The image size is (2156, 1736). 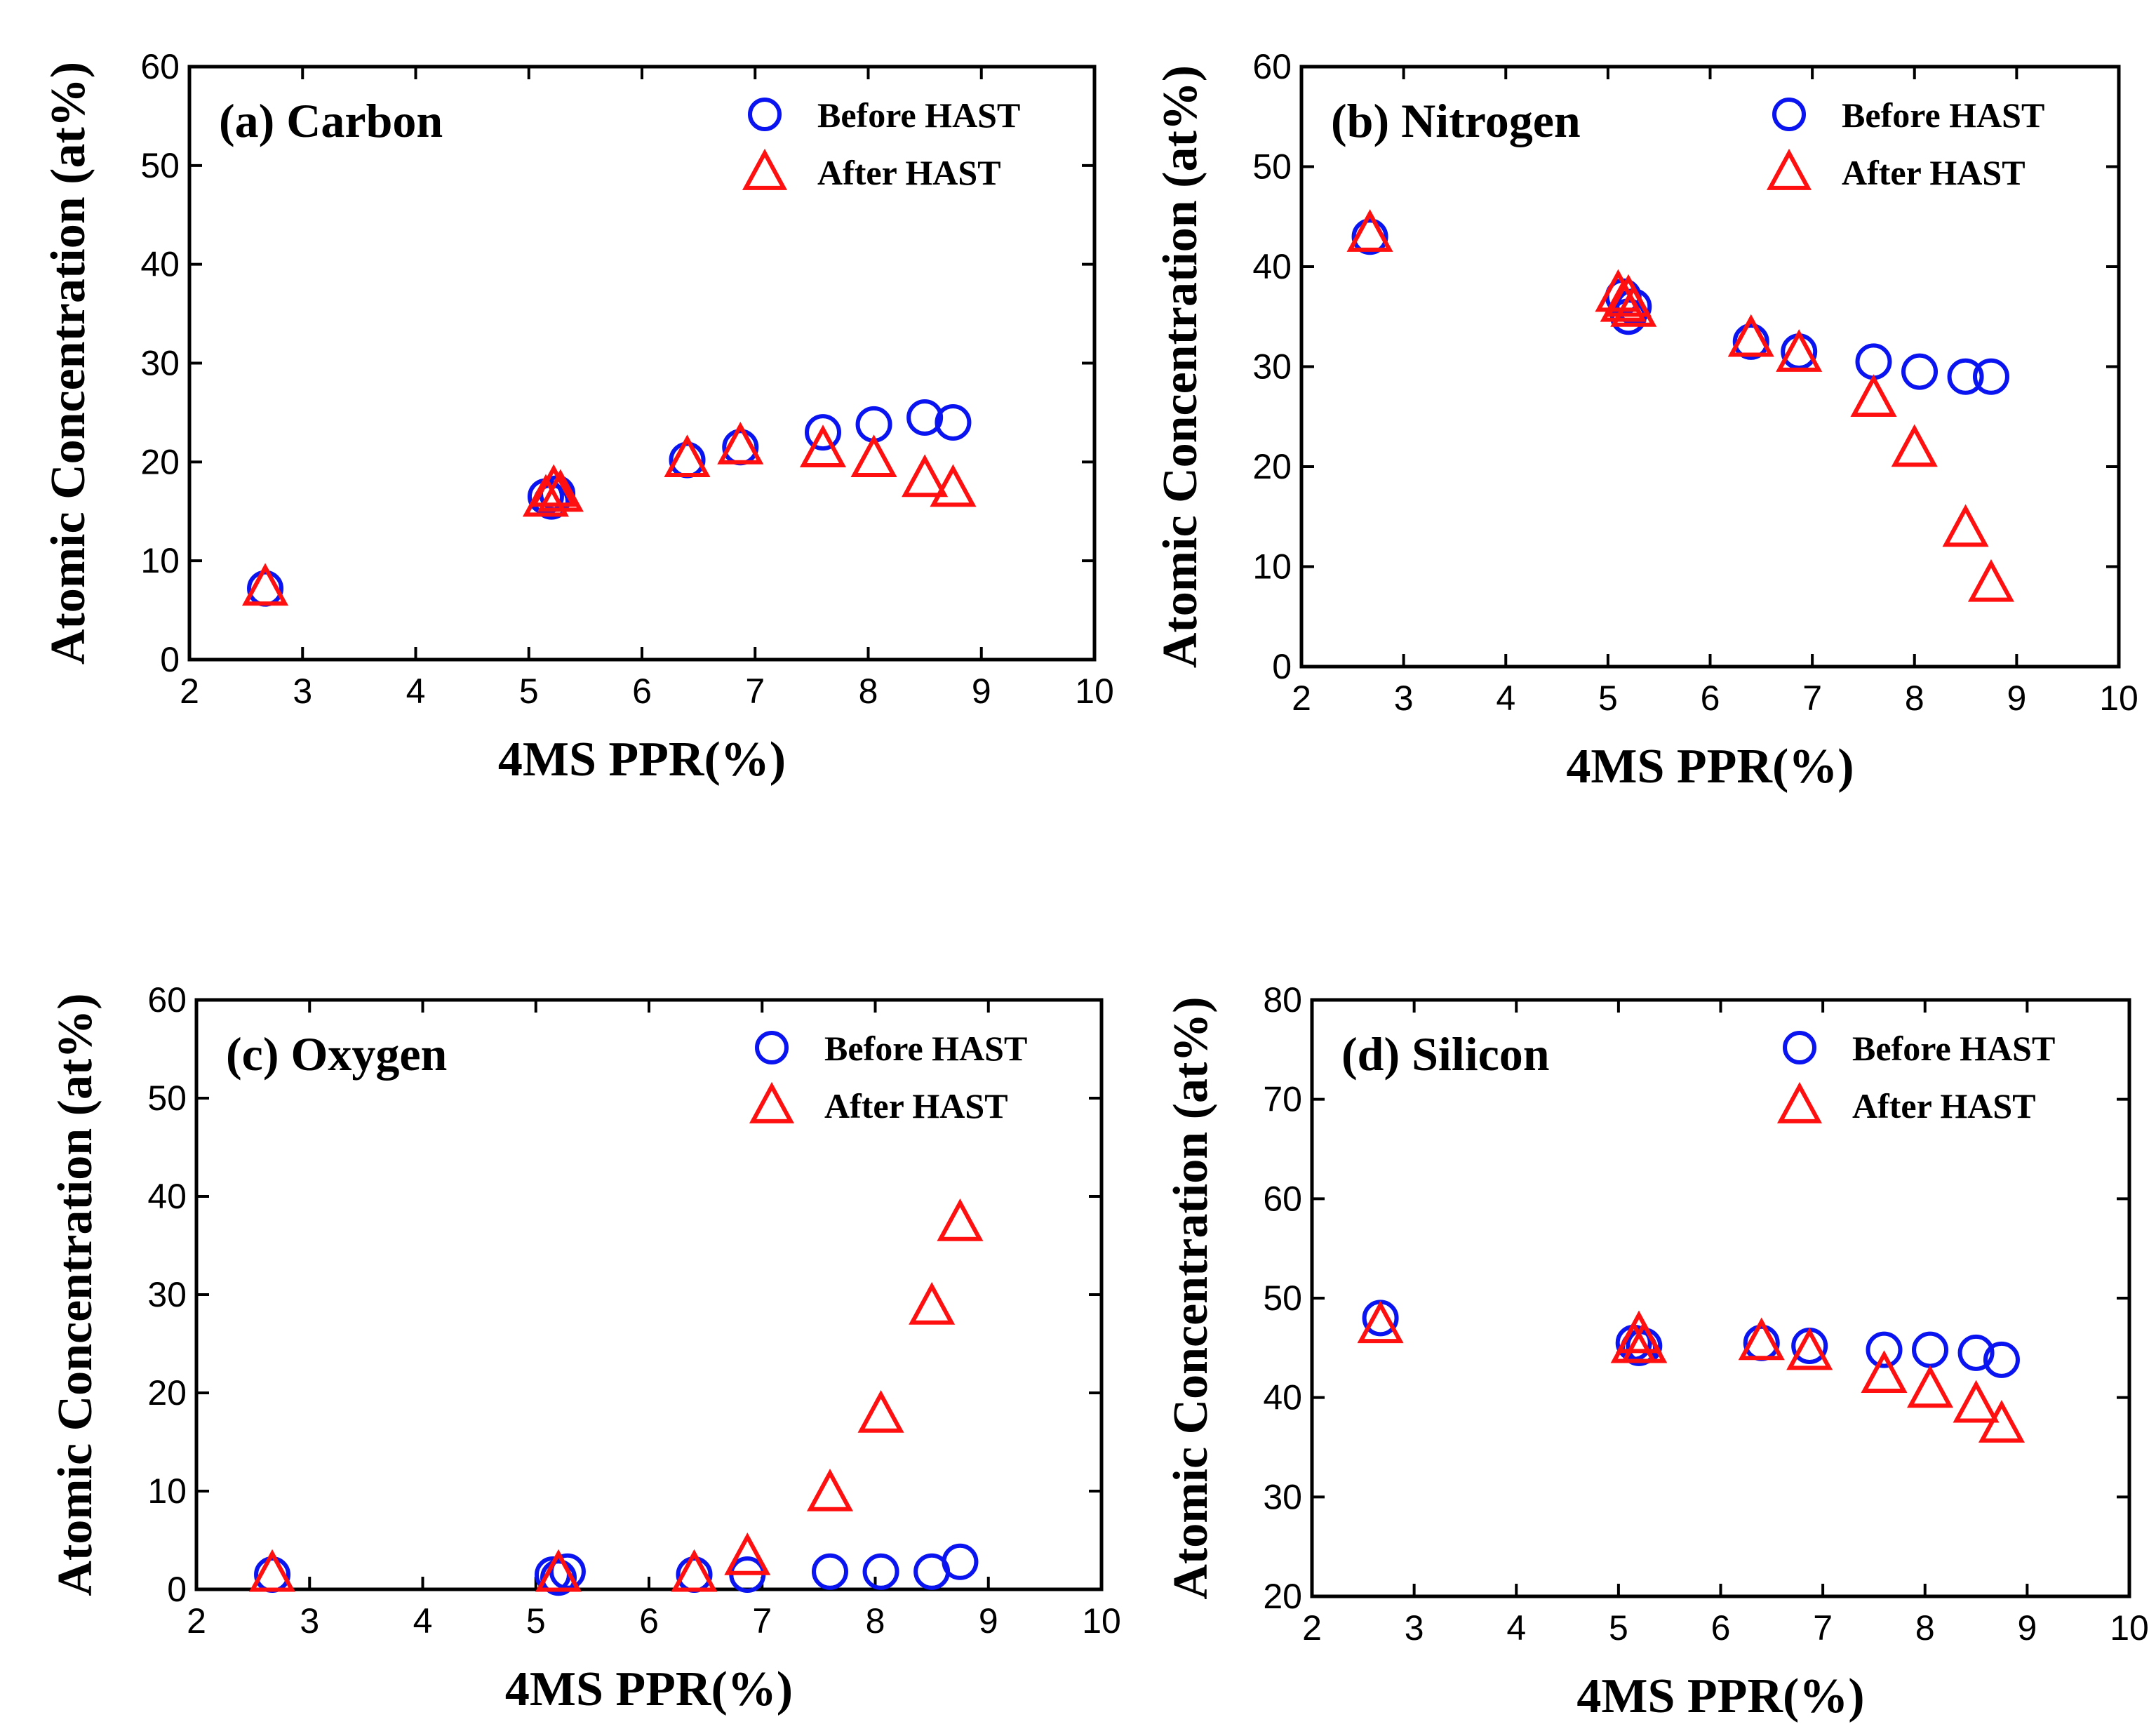 I want to click on x-tick-label: 9, so click(x=988, y=1621).